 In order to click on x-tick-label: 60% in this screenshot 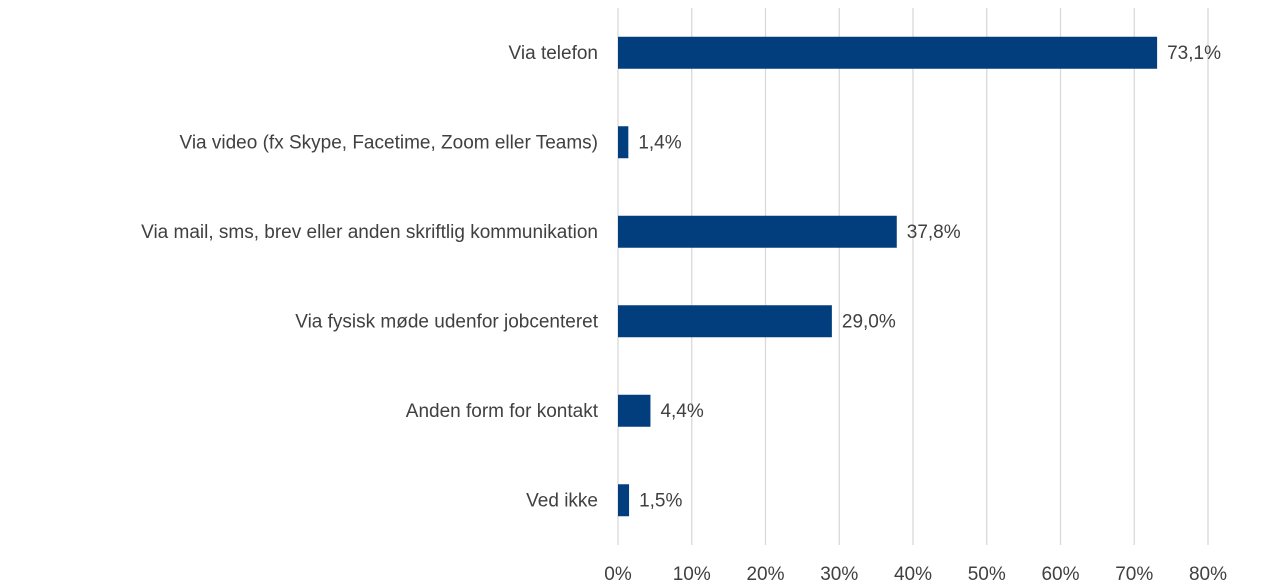, I will do `click(1060, 574)`.